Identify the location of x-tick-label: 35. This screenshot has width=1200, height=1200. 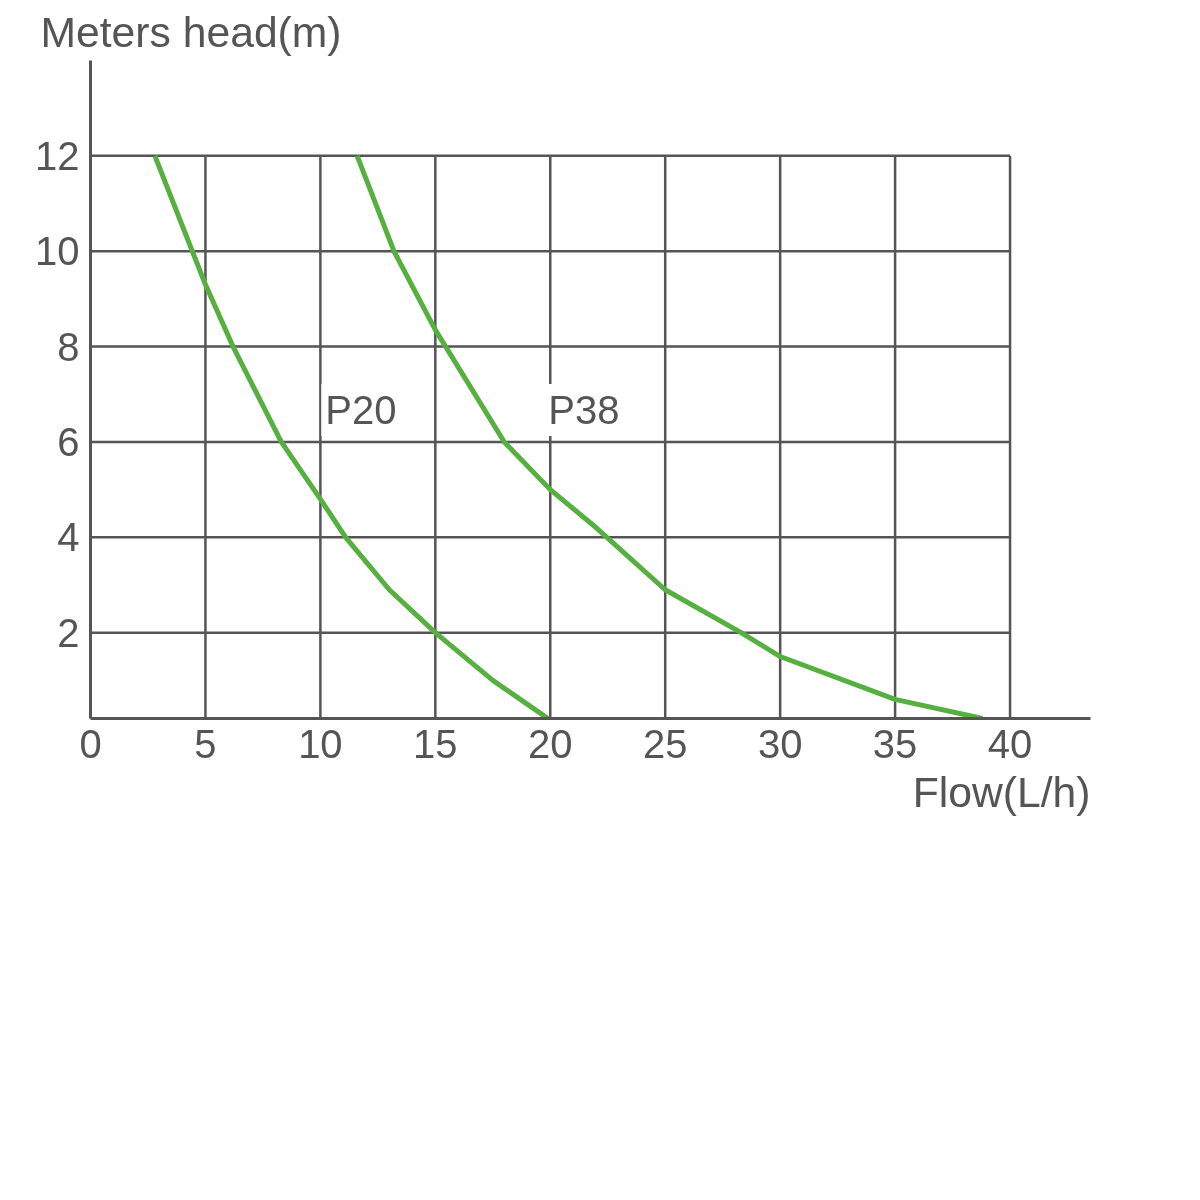
(895, 743).